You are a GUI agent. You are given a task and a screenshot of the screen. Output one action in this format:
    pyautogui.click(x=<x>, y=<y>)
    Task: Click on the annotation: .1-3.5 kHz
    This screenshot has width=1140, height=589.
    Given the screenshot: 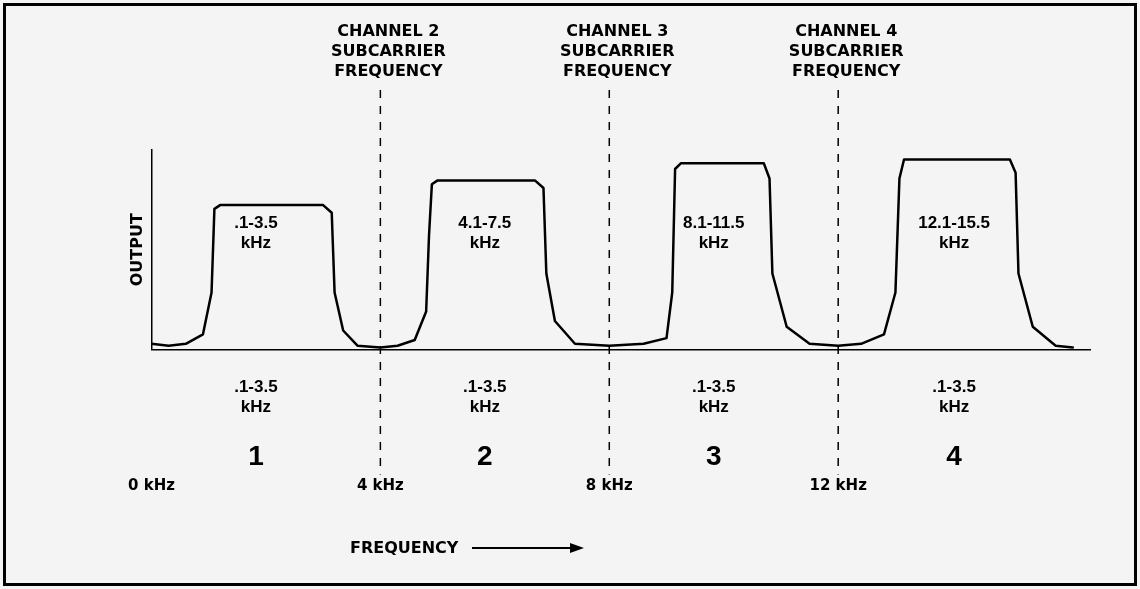 What is the action you would take?
    pyautogui.click(x=256, y=233)
    